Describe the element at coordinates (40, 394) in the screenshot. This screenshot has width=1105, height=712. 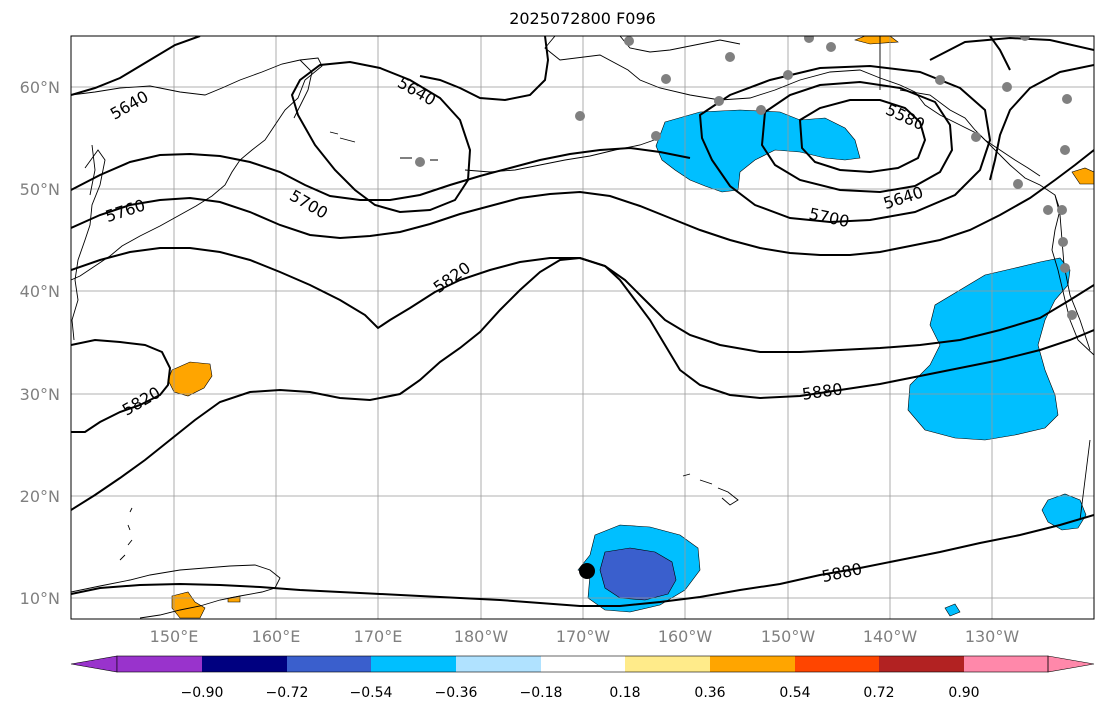
I see `lat-label: 30°N` at that location.